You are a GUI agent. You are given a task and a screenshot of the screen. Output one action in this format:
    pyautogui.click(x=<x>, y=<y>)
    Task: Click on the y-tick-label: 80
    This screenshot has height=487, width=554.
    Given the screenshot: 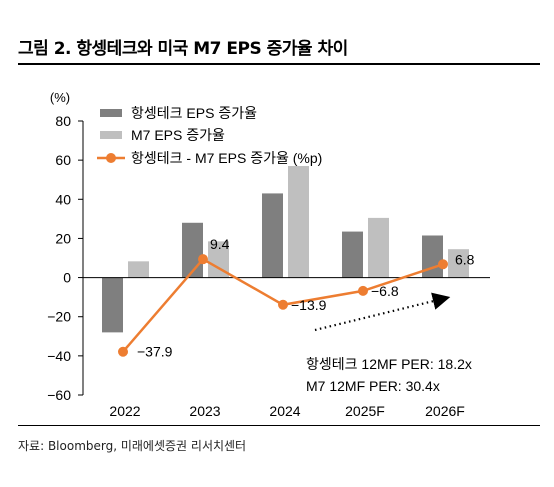 What is the action you would take?
    pyautogui.click(x=63, y=121)
    